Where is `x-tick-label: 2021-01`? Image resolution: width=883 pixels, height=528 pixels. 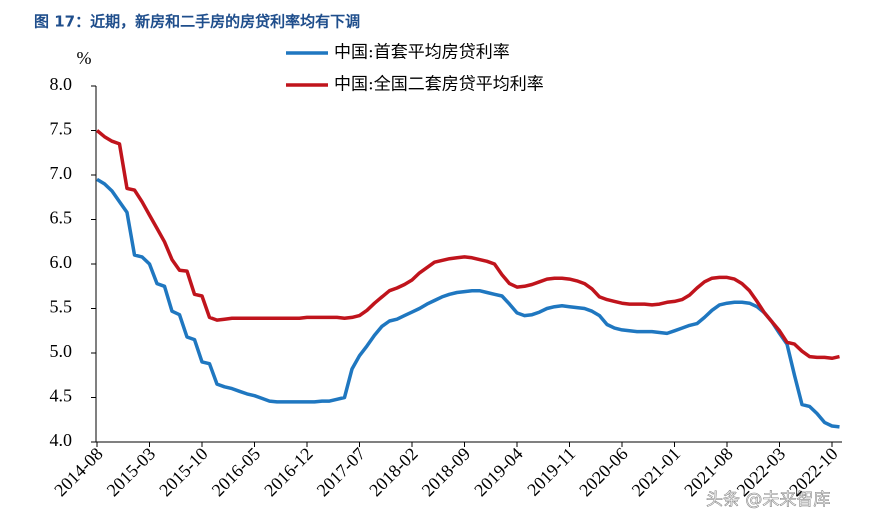 x-tick-label: 2021-01 is located at coordinates (656, 472).